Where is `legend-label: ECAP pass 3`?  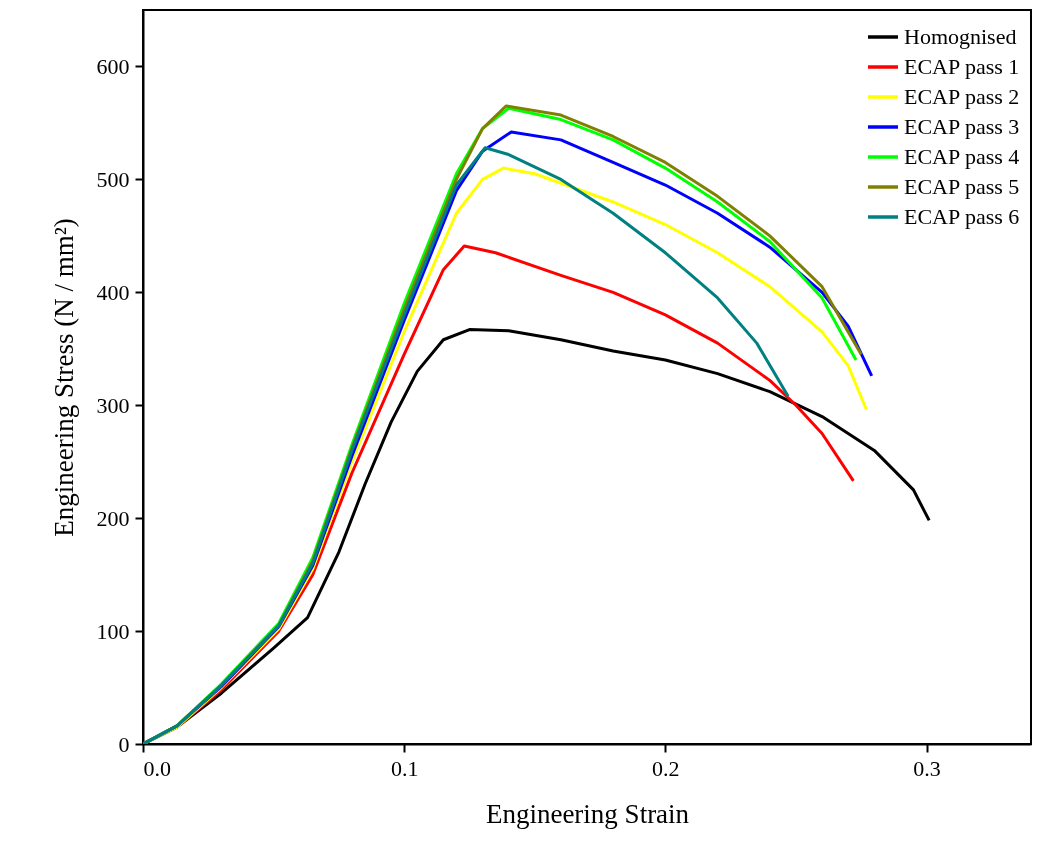 legend-label: ECAP pass 3 is located at coordinates (962, 126).